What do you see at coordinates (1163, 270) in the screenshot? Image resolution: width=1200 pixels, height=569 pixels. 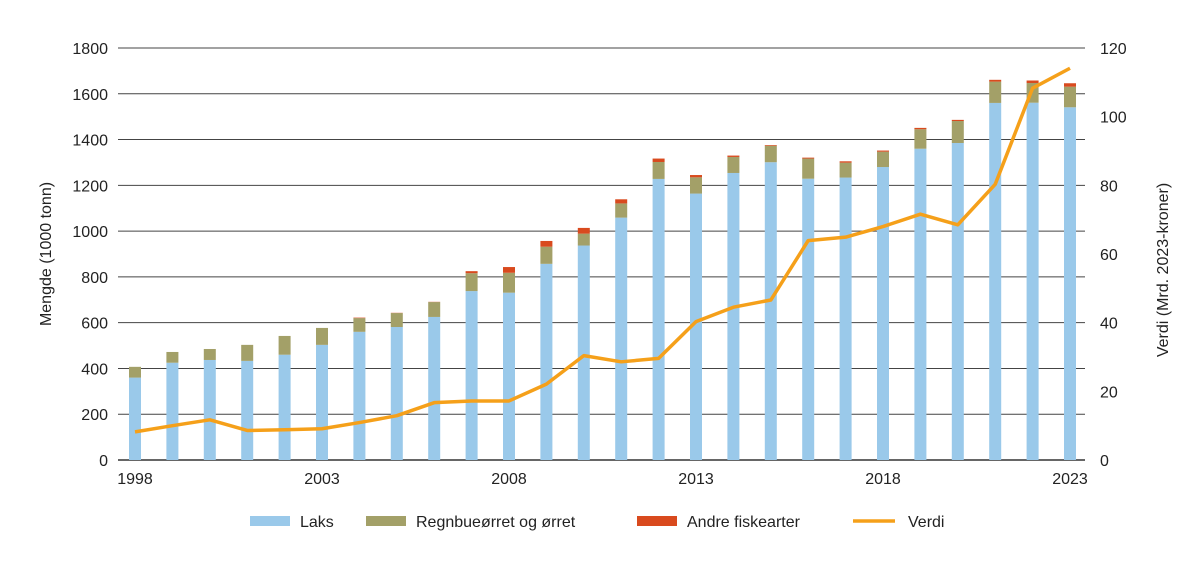 I see `y2-axis-label: Verdi (Mrd. 2023-kroner)` at bounding box center [1163, 270].